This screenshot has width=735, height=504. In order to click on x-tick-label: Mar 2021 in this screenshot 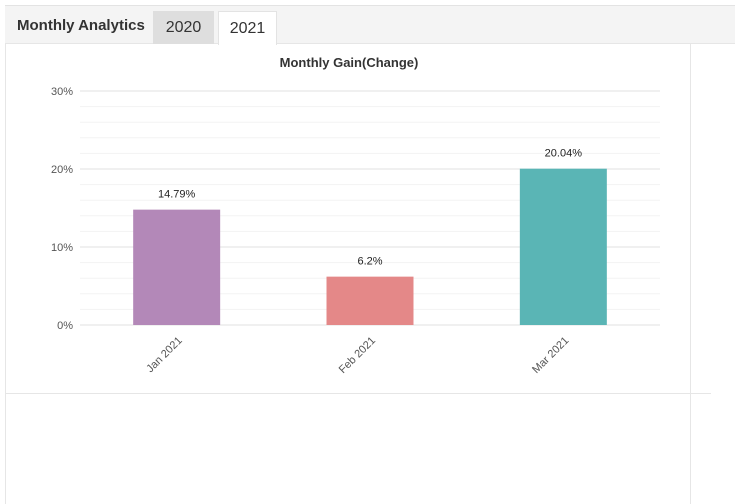, I will do `click(550, 355)`.